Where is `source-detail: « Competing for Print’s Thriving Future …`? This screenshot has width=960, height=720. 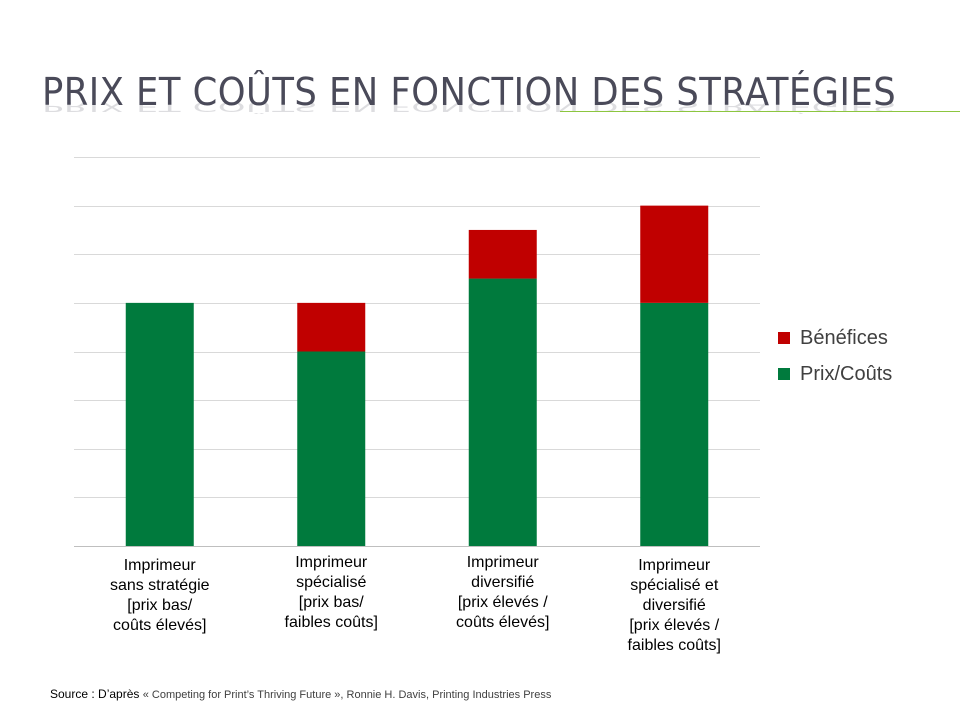 source-detail: « Competing for Print’s Thriving Future … is located at coordinates (347, 695).